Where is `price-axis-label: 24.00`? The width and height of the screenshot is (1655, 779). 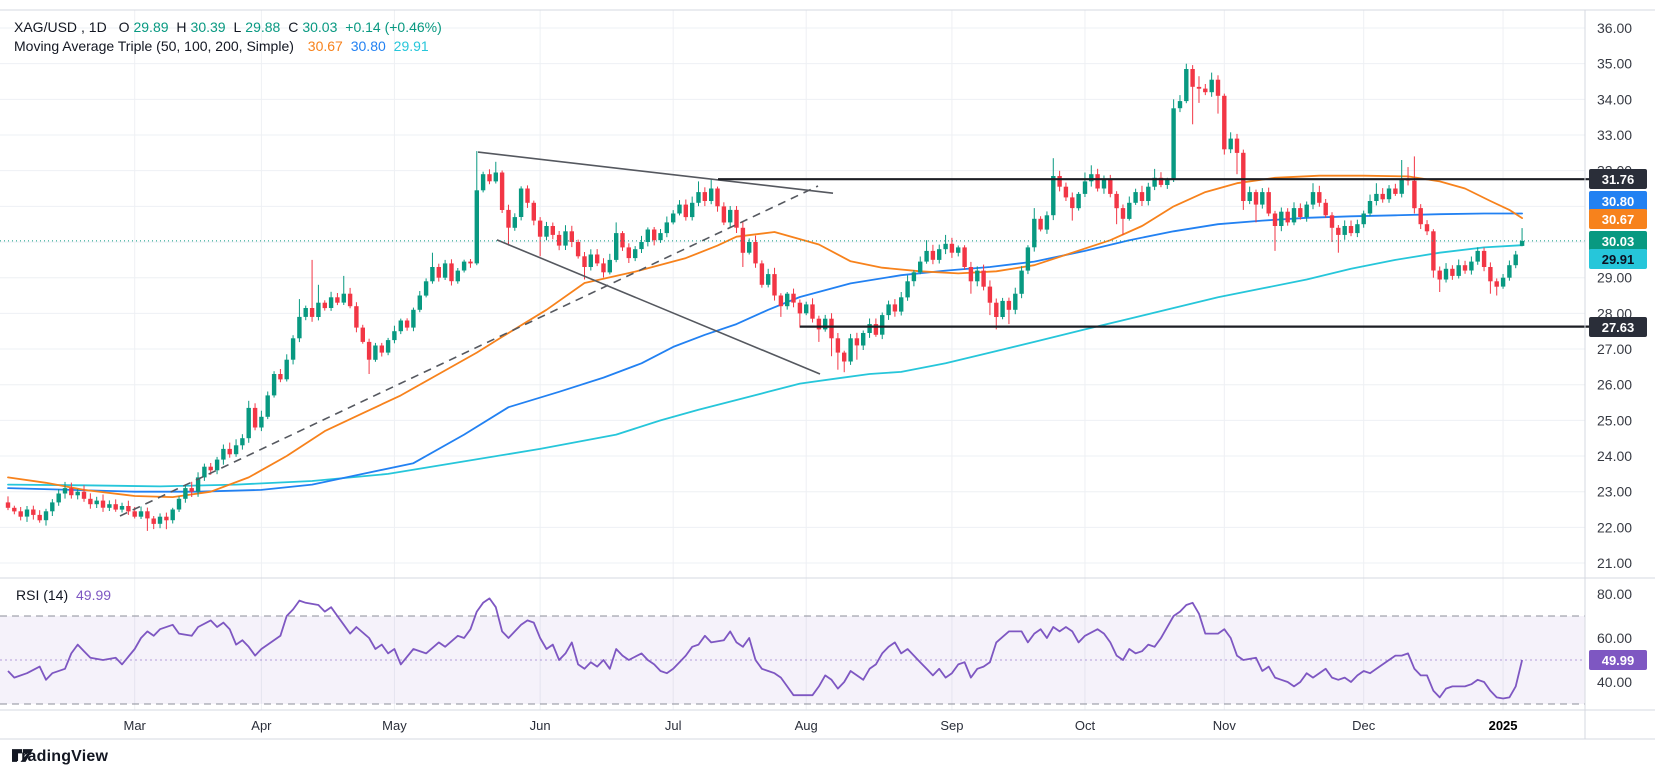 price-axis-label: 24.00 is located at coordinates (1614, 456).